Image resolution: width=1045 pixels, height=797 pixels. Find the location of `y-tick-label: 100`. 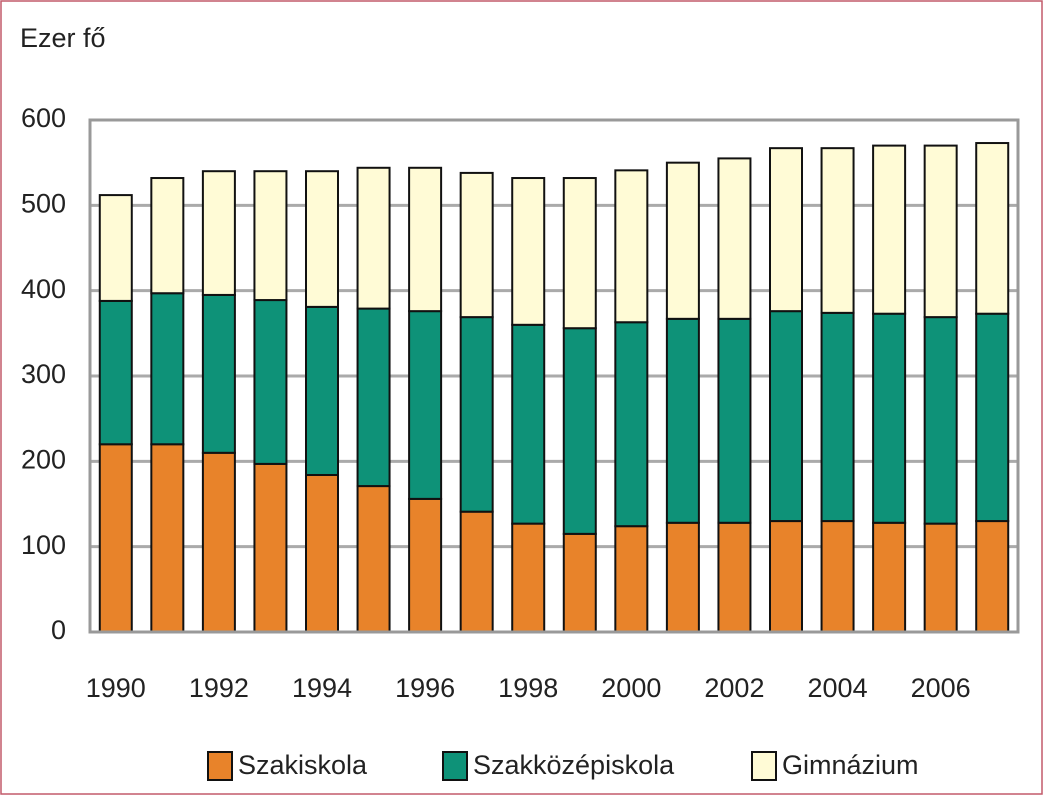

y-tick-label: 100 is located at coordinates (43, 545).